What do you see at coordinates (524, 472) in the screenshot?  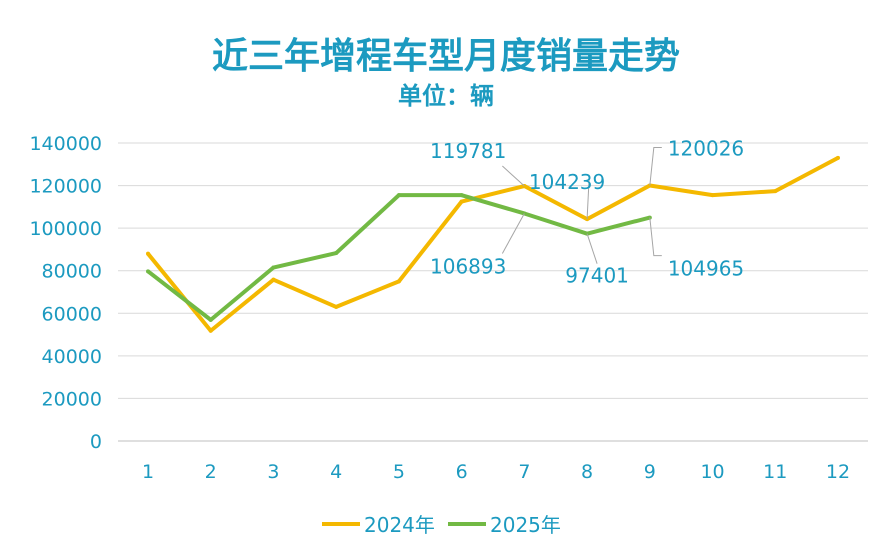 I see `x-tick-label: 7` at bounding box center [524, 472].